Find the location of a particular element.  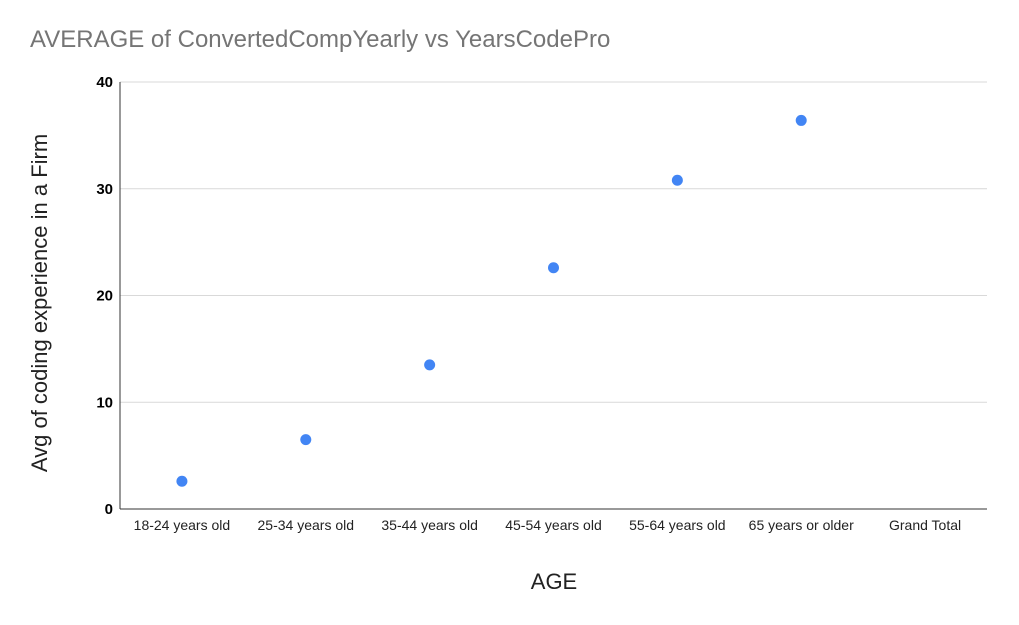

x-tick-label: 45-54 years old is located at coordinates (553, 525).